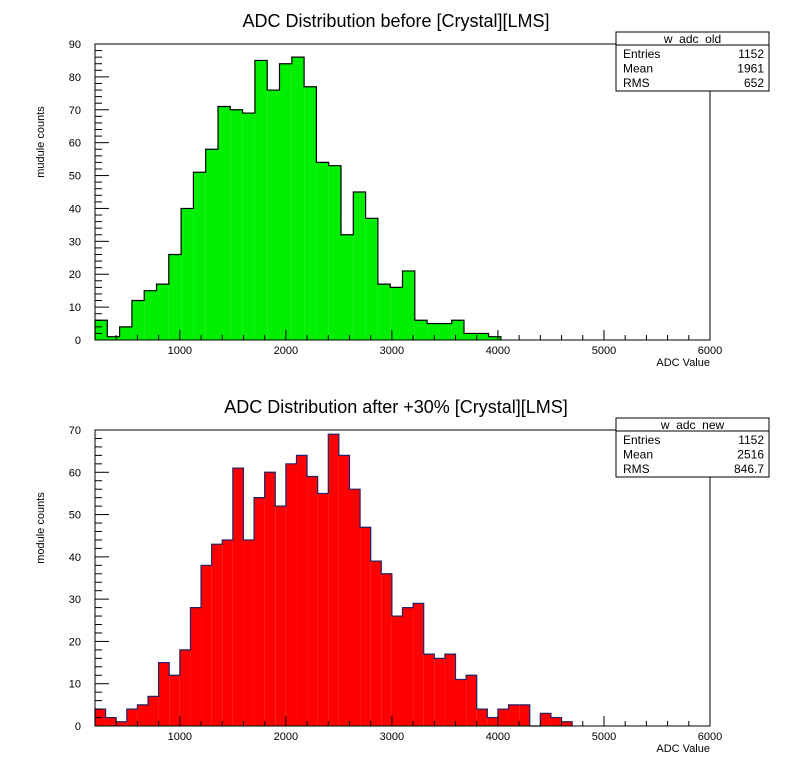 The image size is (796, 772). I want to click on y-tick-label: 20, so click(75, 642).